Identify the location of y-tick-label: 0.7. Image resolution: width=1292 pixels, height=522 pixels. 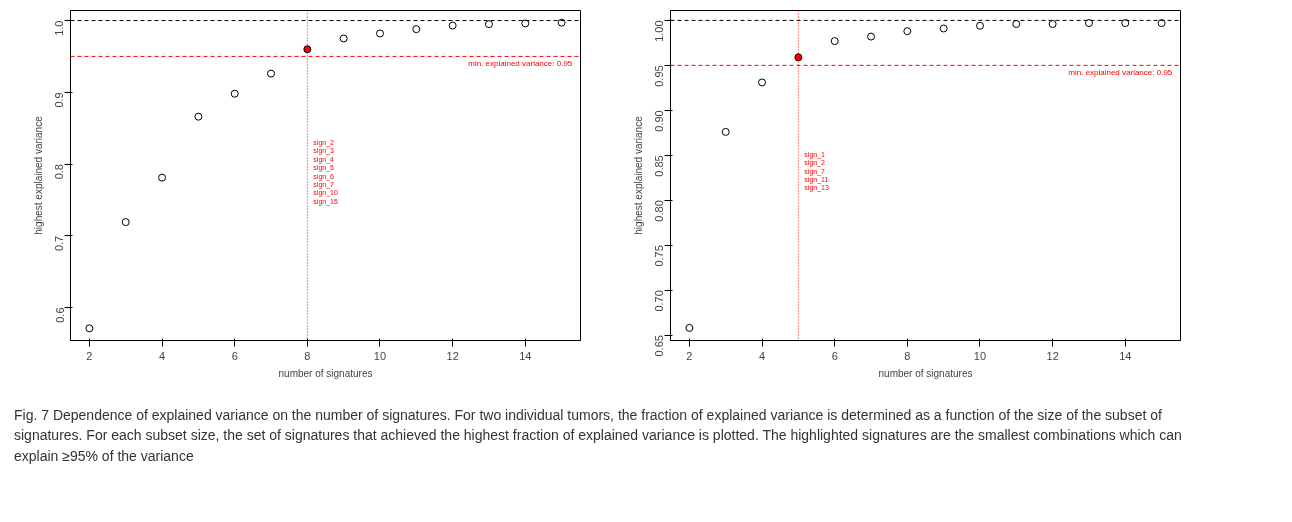
(59, 243).